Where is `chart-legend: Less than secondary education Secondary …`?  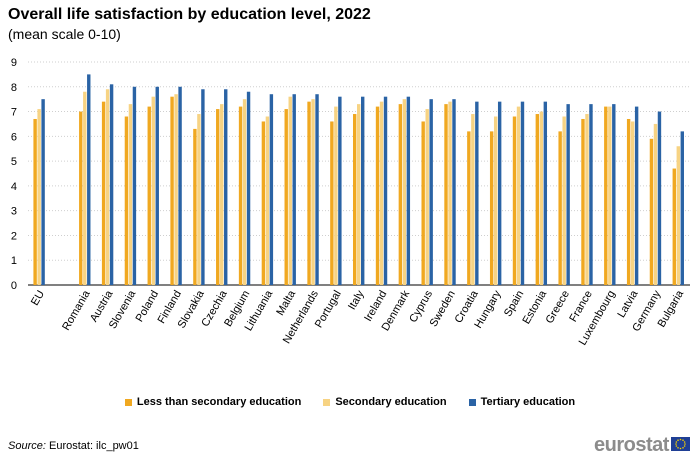
chart-legend: Less than secondary education Secondary … is located at coordinates (350, 402).